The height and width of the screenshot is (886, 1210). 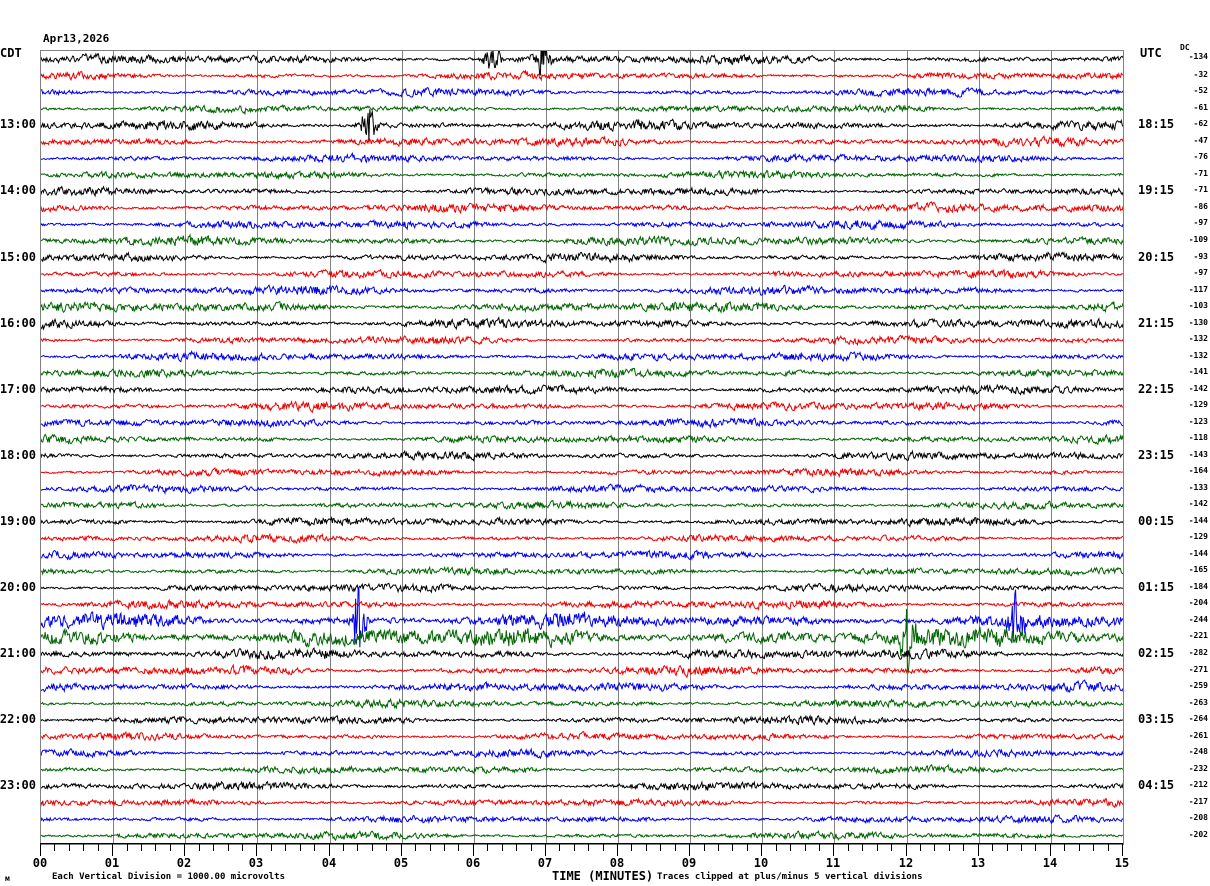 I want to click on dc-value-row-24: -143, so click(x=1198, y=454).